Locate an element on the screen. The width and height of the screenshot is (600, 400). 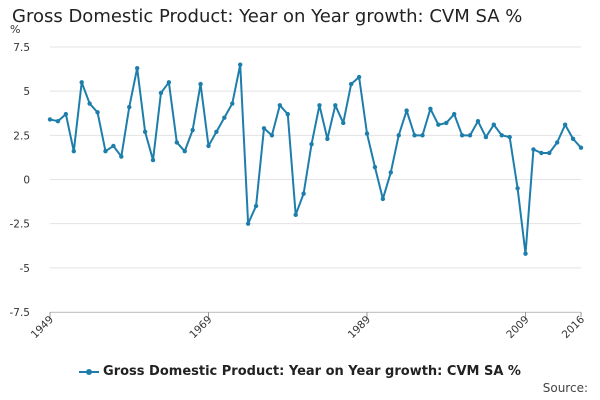
source-label: Source: is located at coordinates (565, 388).